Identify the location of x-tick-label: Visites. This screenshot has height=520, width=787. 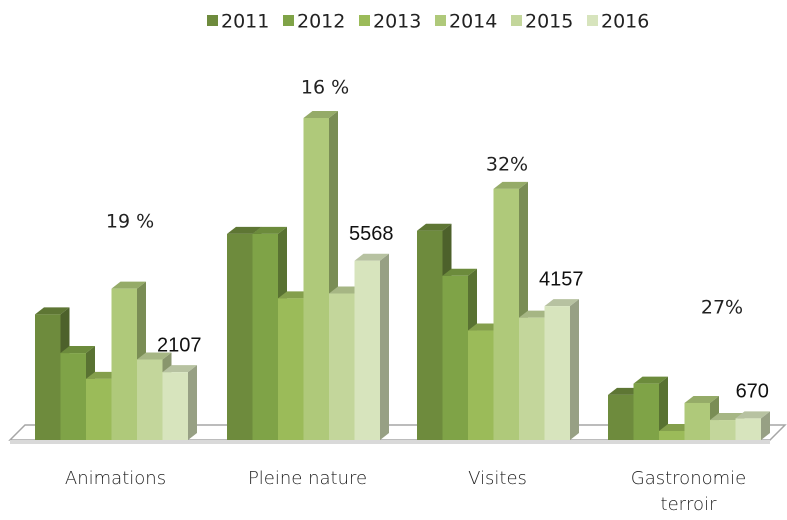
(497, 478).